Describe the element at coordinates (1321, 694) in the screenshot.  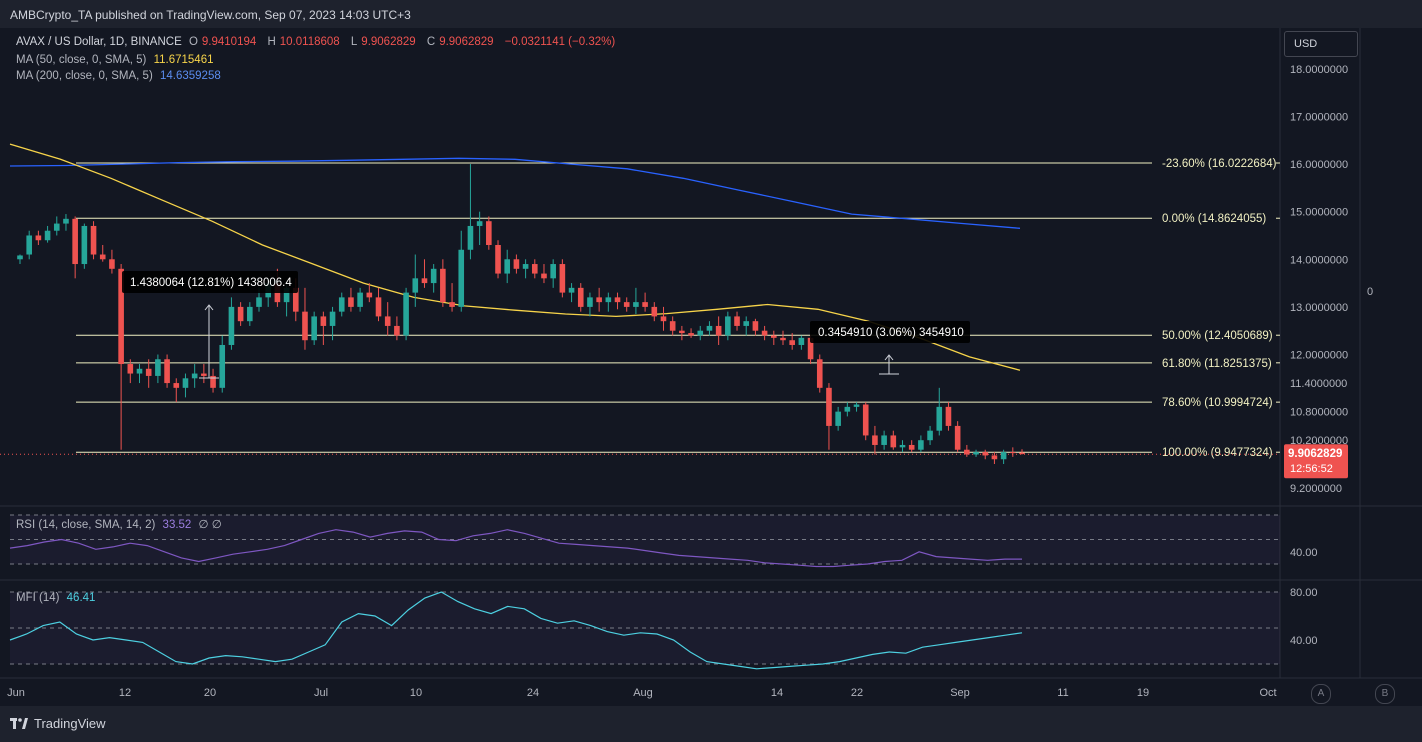
I see `auto-scale-button: A` at that location.